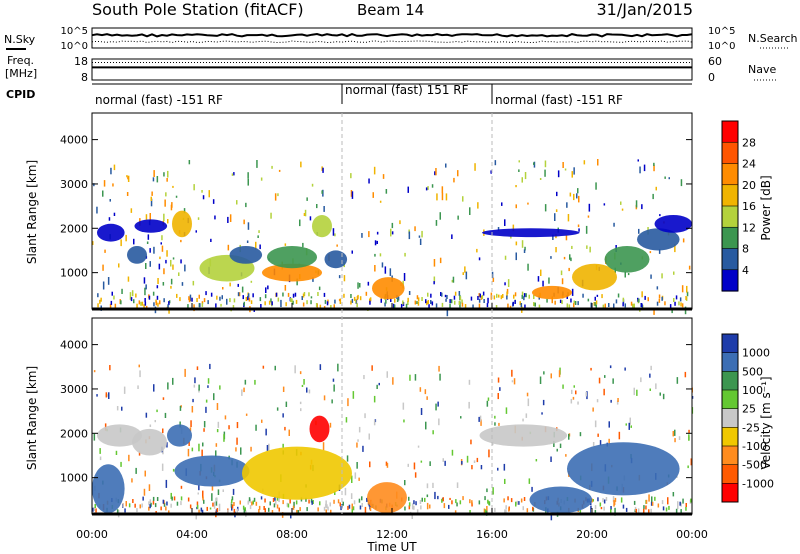 This screenshot has height=554, width=800. I want to click on cpid-label: CPID, so click(20, 94).